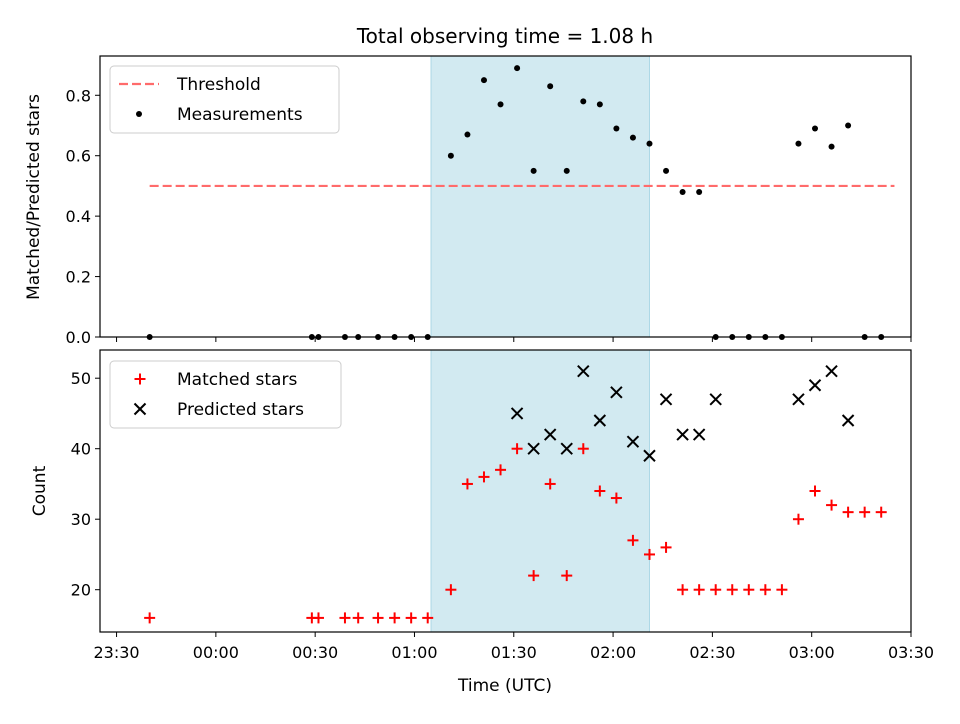 This screenshot has width=960, height=724. I want to click on x-axis-label: Time (UTC), so click(504, 686).